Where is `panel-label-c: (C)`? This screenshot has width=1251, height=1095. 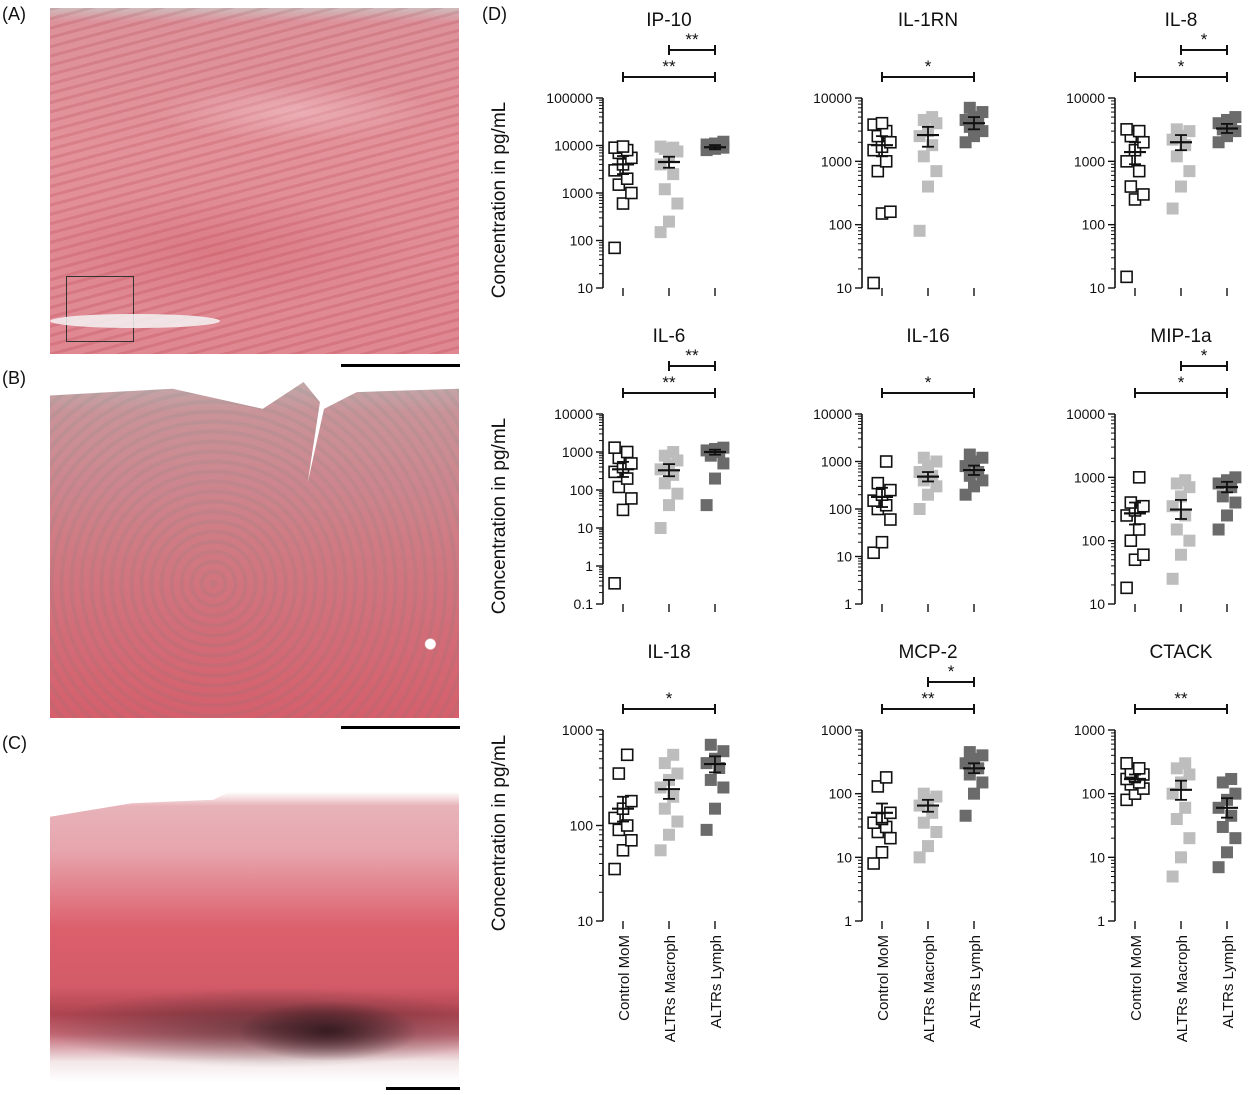 panel-label-c: (C) is located at coordinates (14, 743).